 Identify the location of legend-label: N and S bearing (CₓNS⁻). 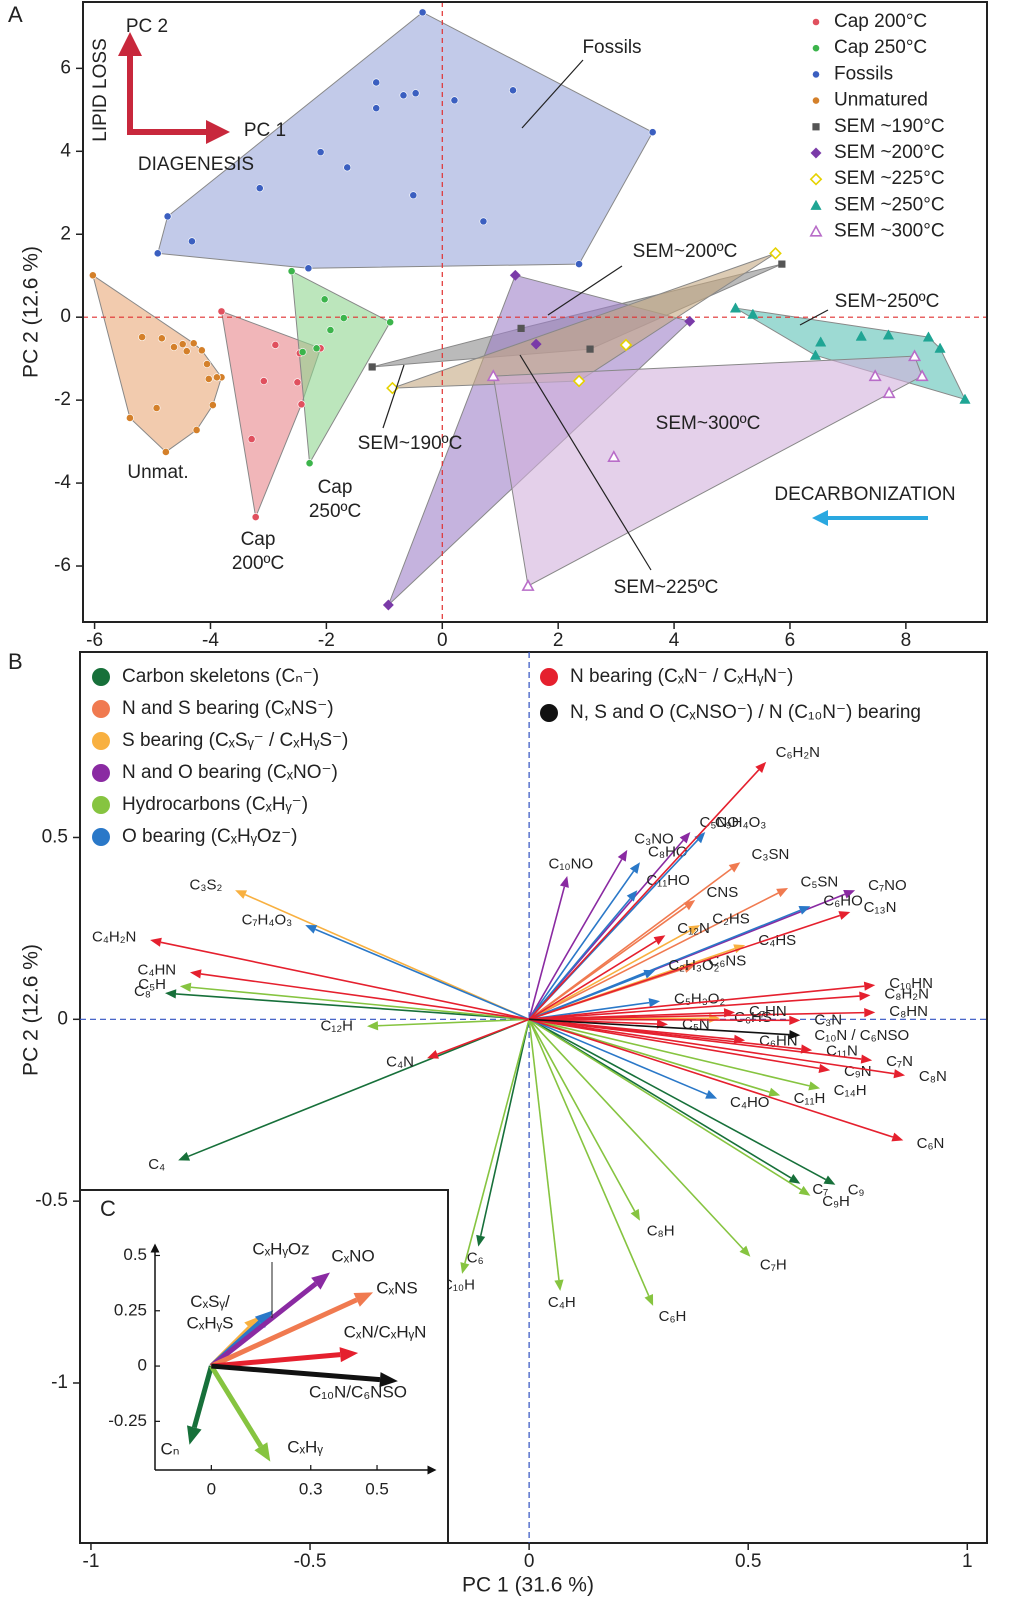
(228, 708).